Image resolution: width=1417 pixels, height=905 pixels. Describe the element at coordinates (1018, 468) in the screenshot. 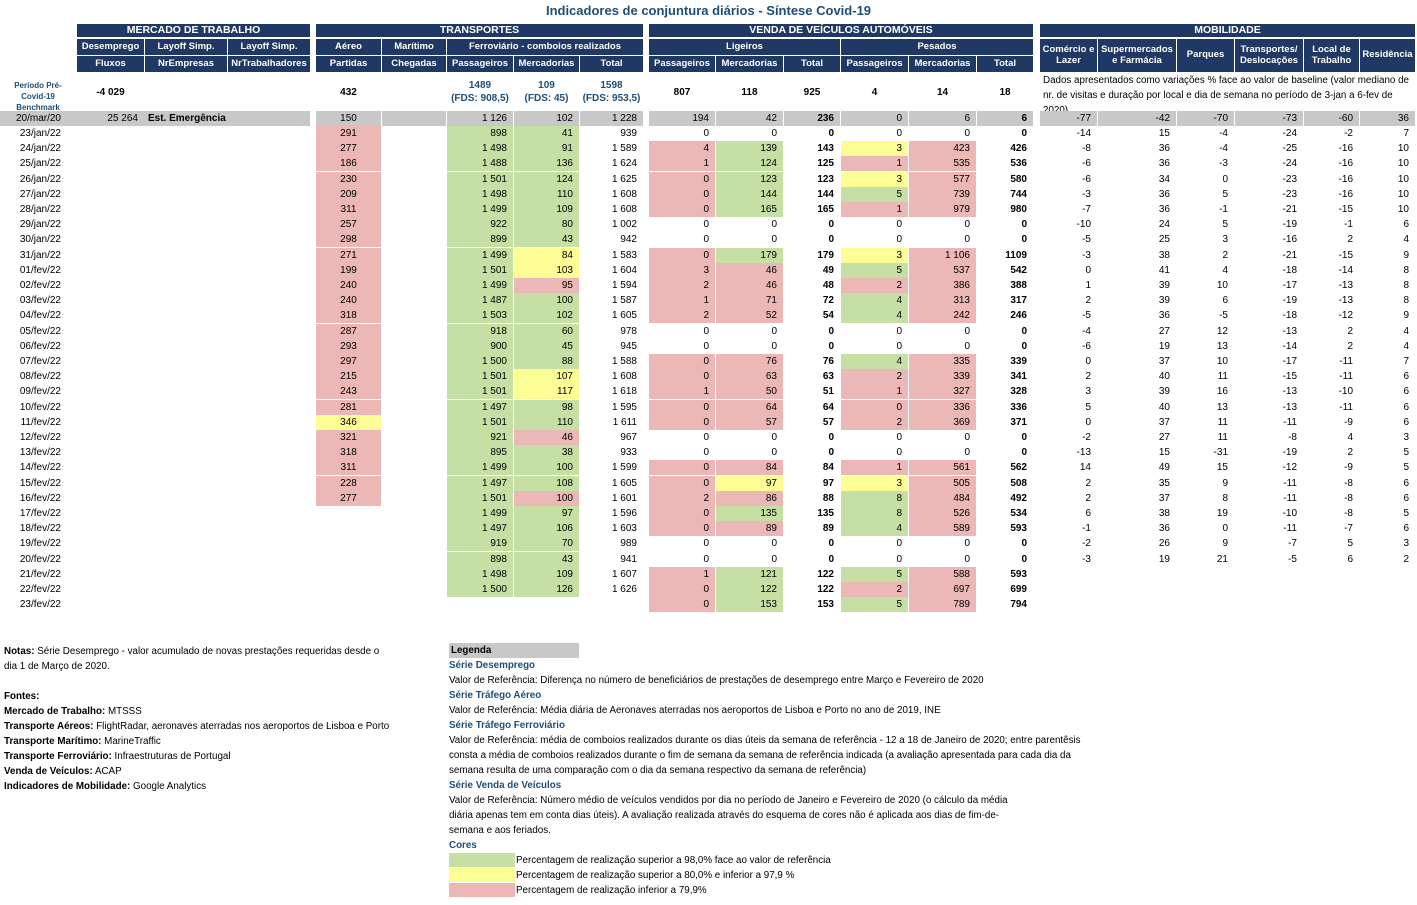

I see `cell-pes-total: 562` at that location.